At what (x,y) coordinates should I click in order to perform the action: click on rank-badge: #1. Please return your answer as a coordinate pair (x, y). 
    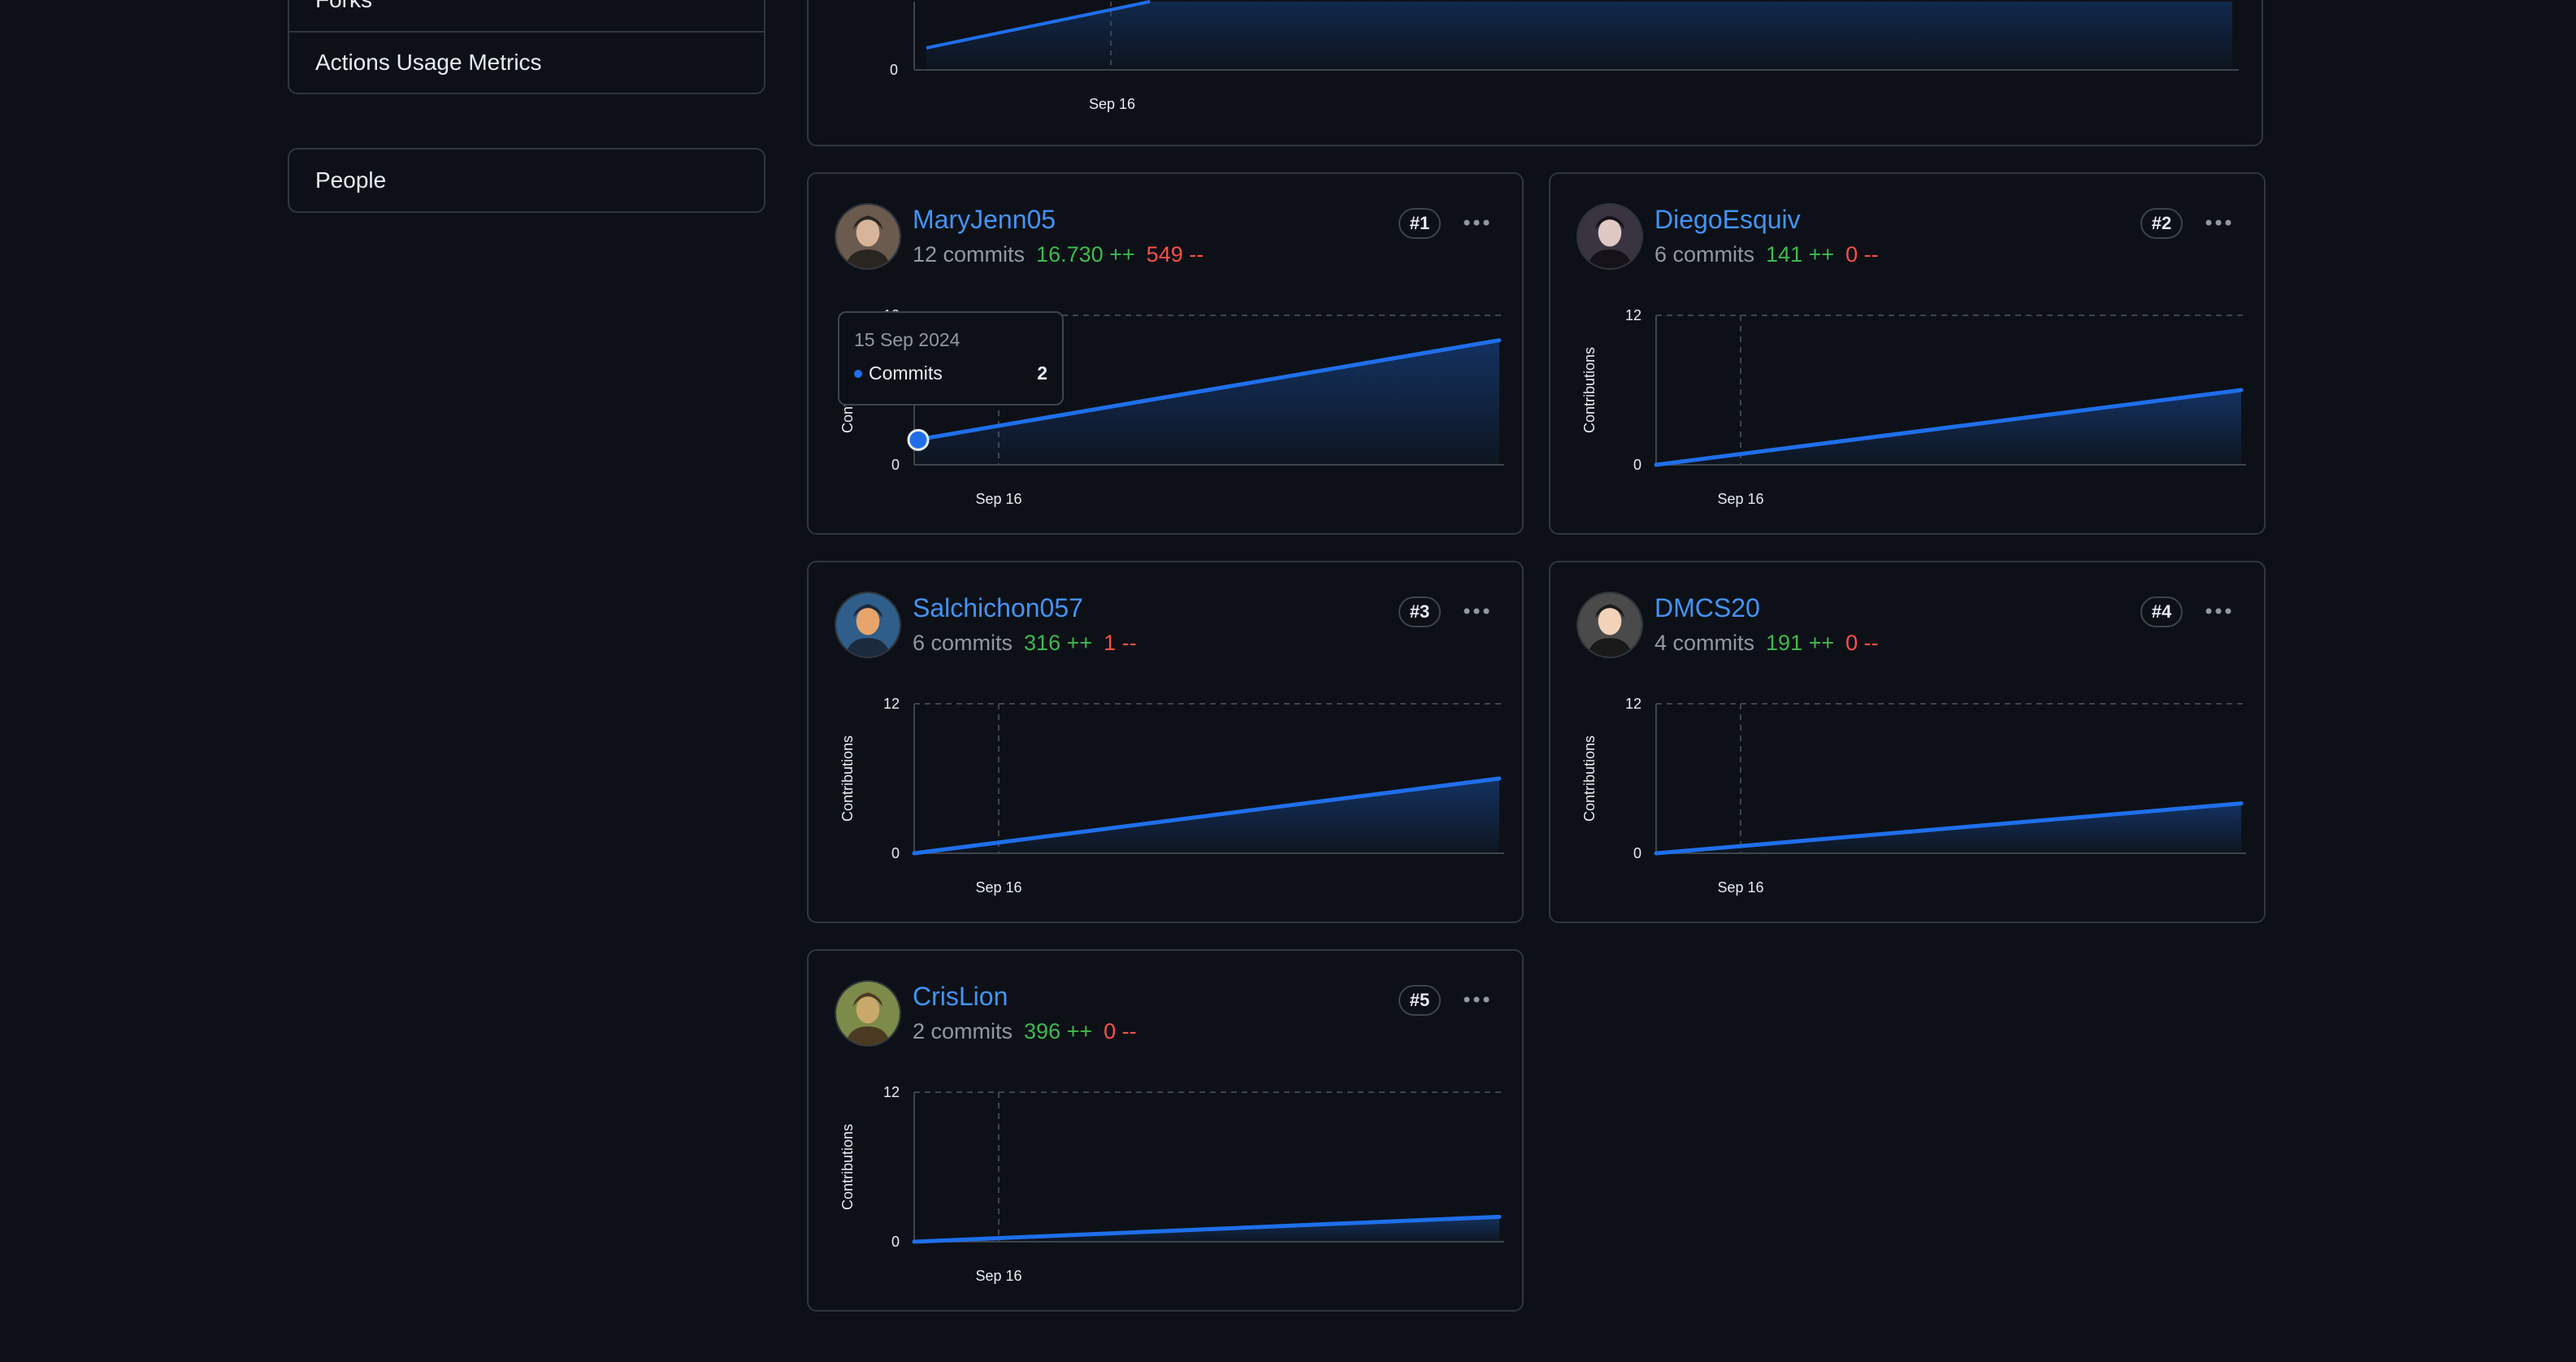
    Looking at the image, I should click on (1420, 224).